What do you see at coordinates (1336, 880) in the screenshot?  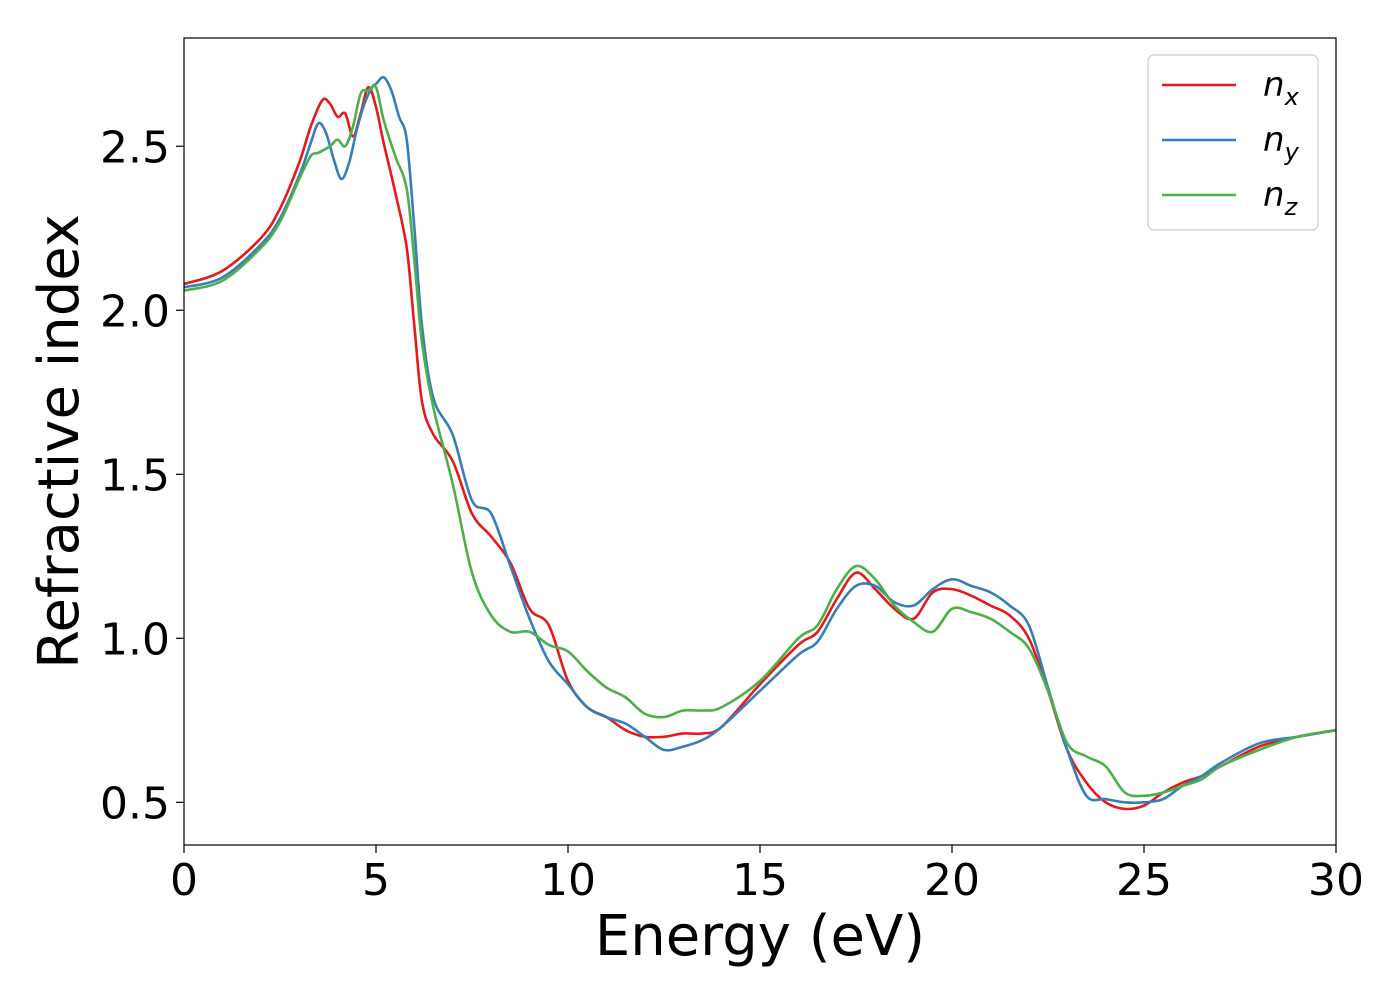 I see `x-tick-label: 30` at bounding box center [1336, 880].